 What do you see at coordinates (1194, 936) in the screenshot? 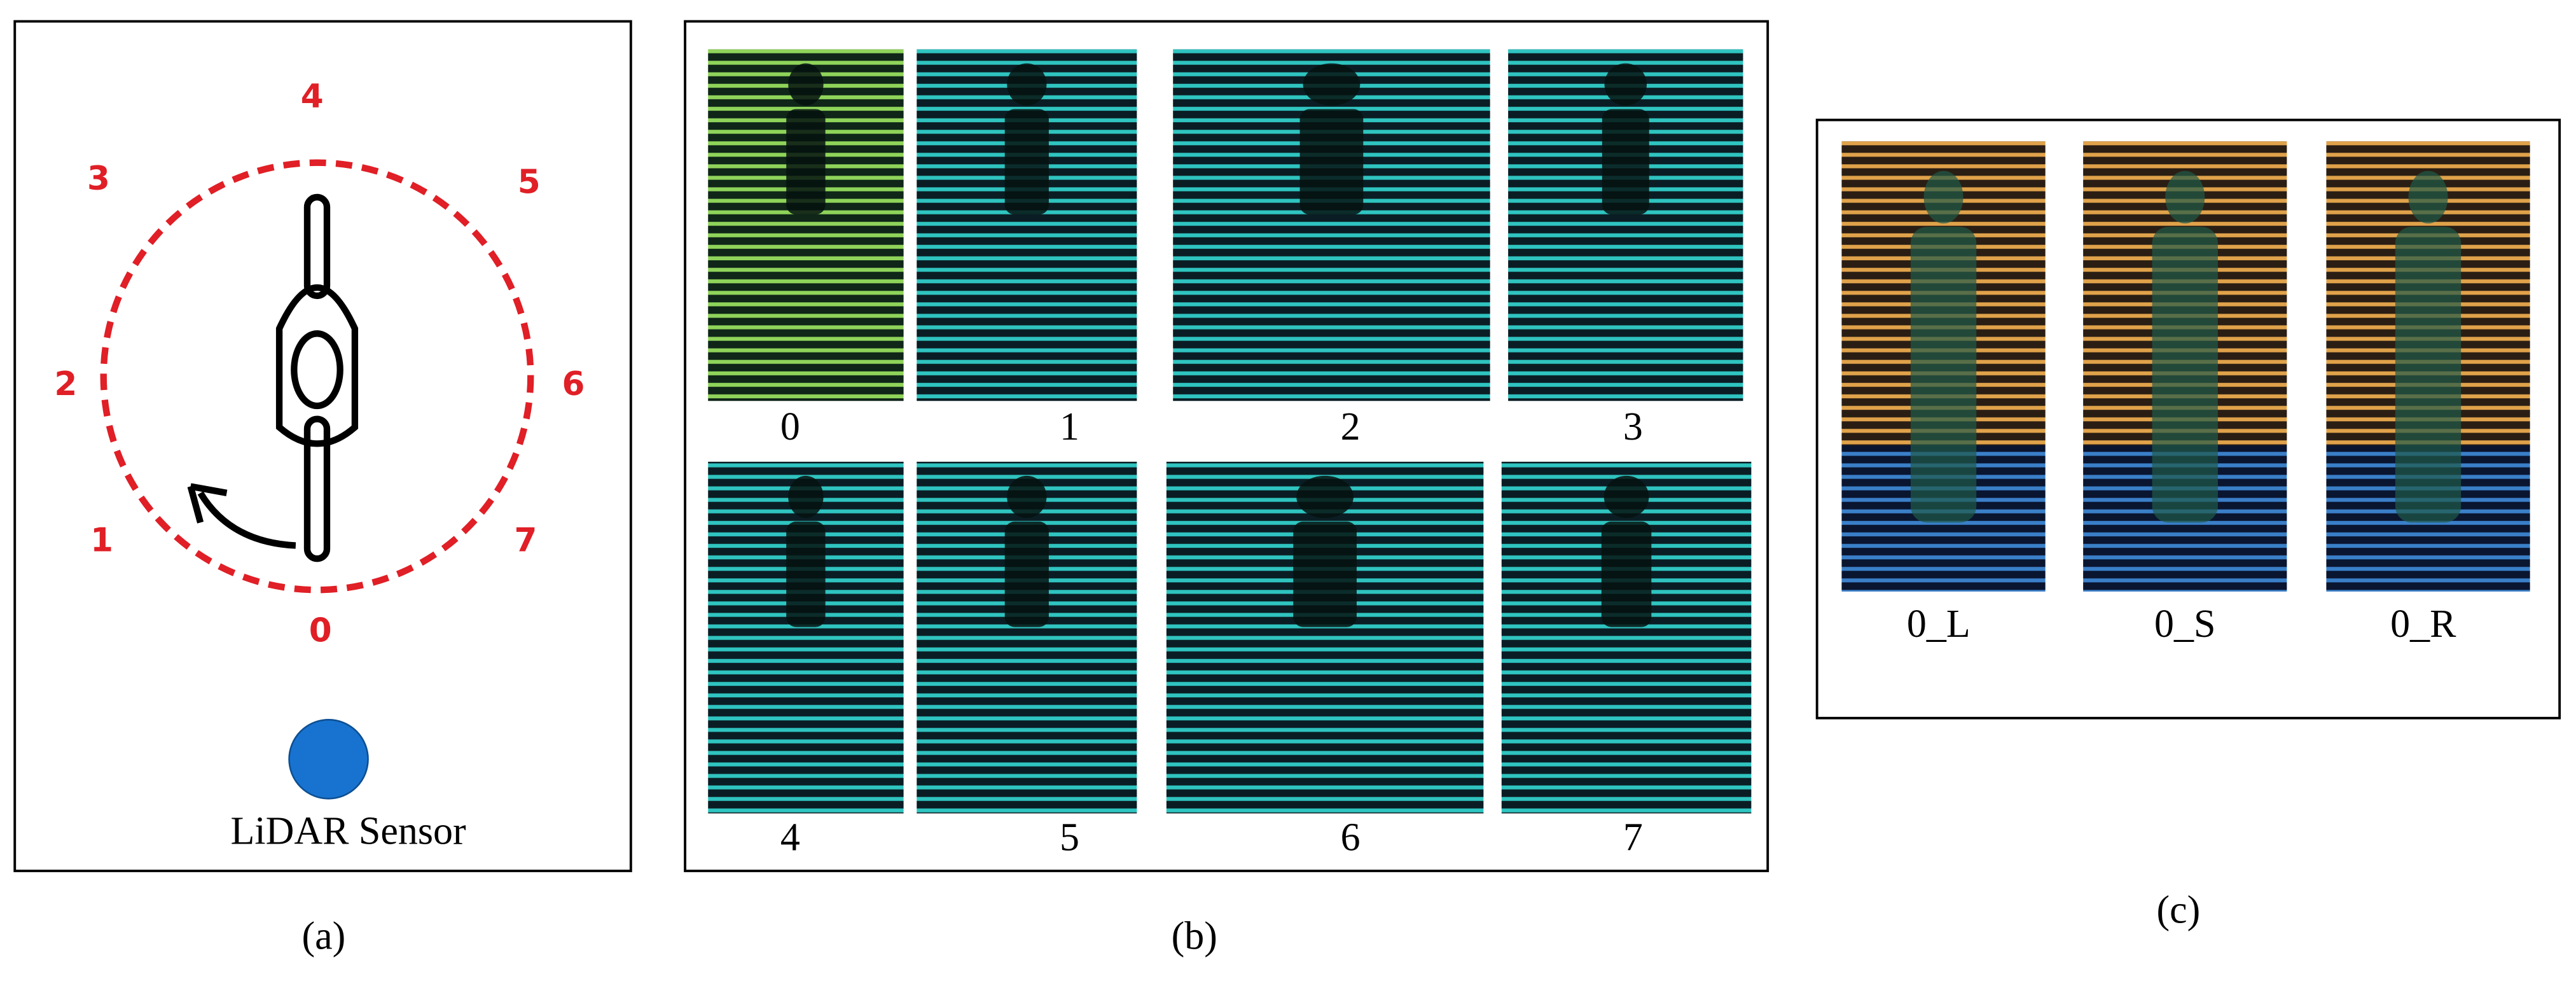
I see `caption: (b)` at bounding box center [1194, 936].